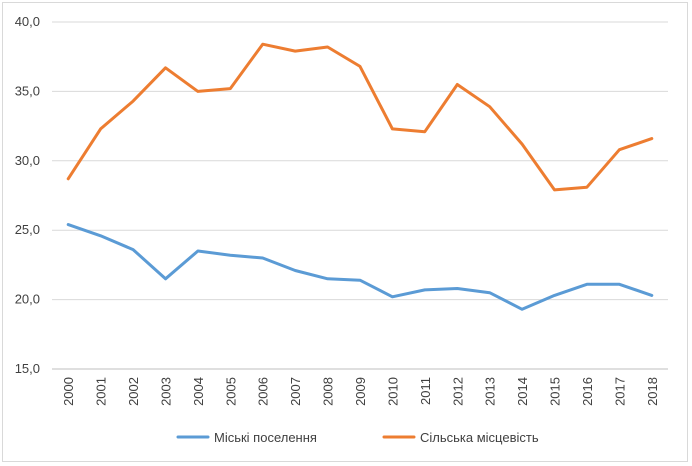 Image resolution: width=692 pixels, height=466 pixels. What do you see at coordinates (68, 391) in the screenshot?
I see `x-tick-label: 2000` at bounding box center [68, 391].